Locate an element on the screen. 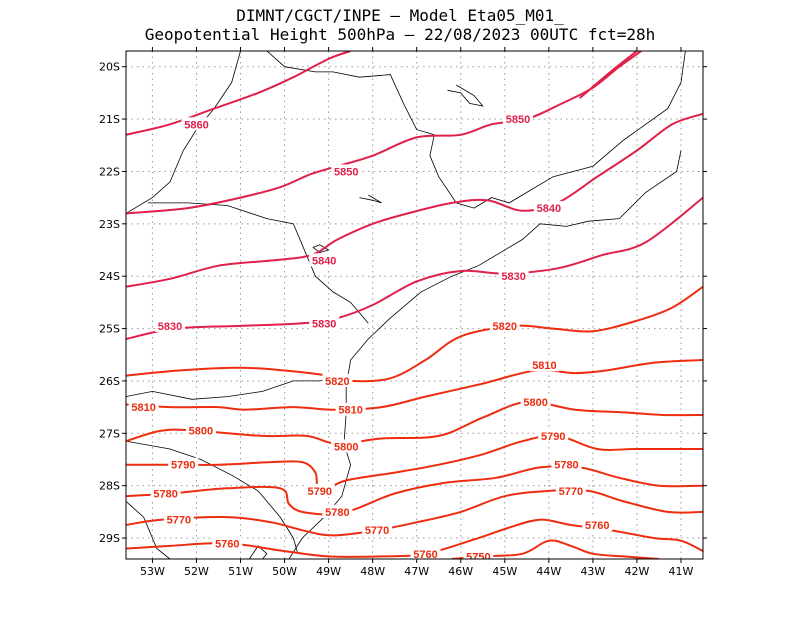 The width and height of the screenshot is (800, 618). lat-tick-label: 25S is located at coordinates (109, 329).